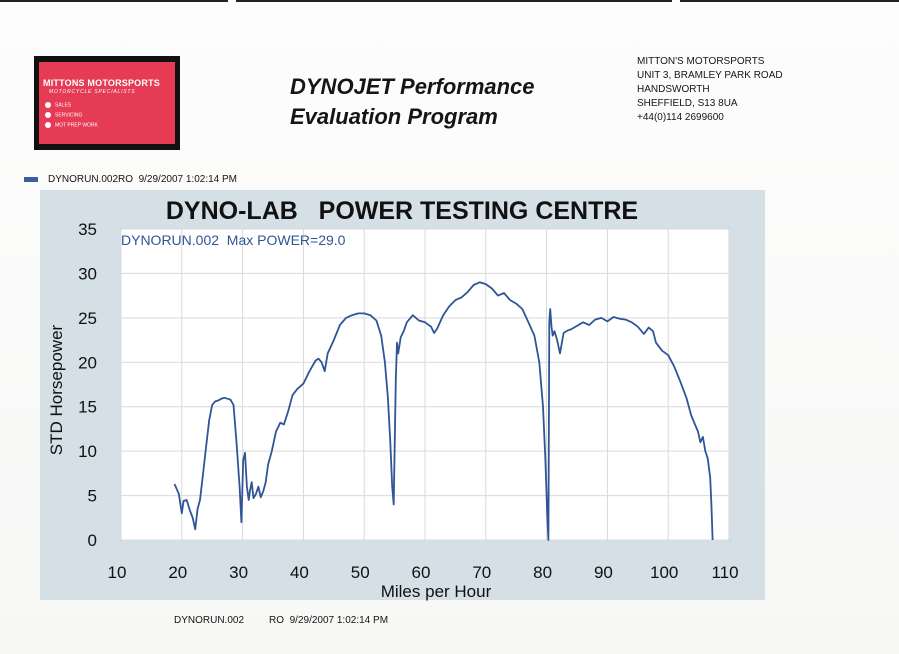 The width and height of the screenshot is (899, 654). Describe the element at coordinates (63, 105) in the screenshot. I see `logo-item-label: SALES` at that location.